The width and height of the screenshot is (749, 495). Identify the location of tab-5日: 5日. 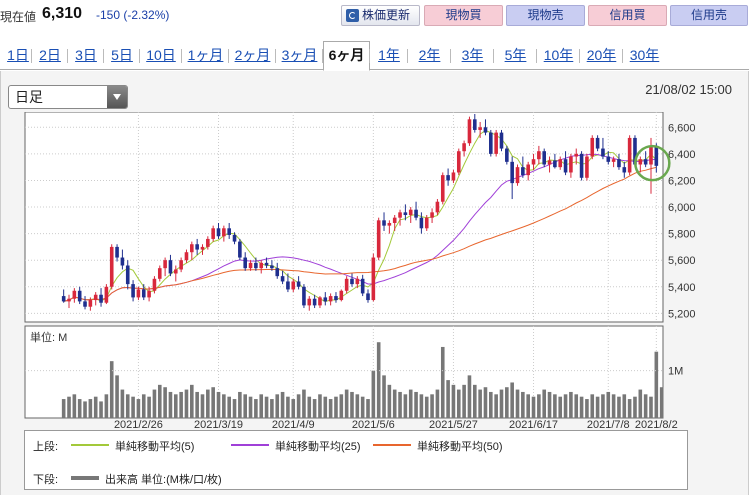
(122, 55).